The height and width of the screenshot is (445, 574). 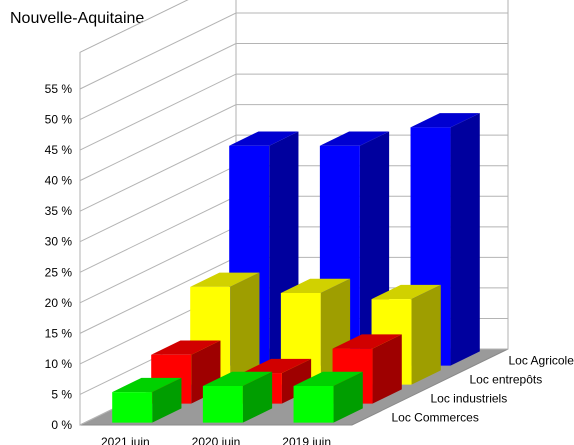 What do you see at coordinates (59, 303) in the screenshot?
I see `y-tick-label: 20 %` at bounding box center [59, 303].